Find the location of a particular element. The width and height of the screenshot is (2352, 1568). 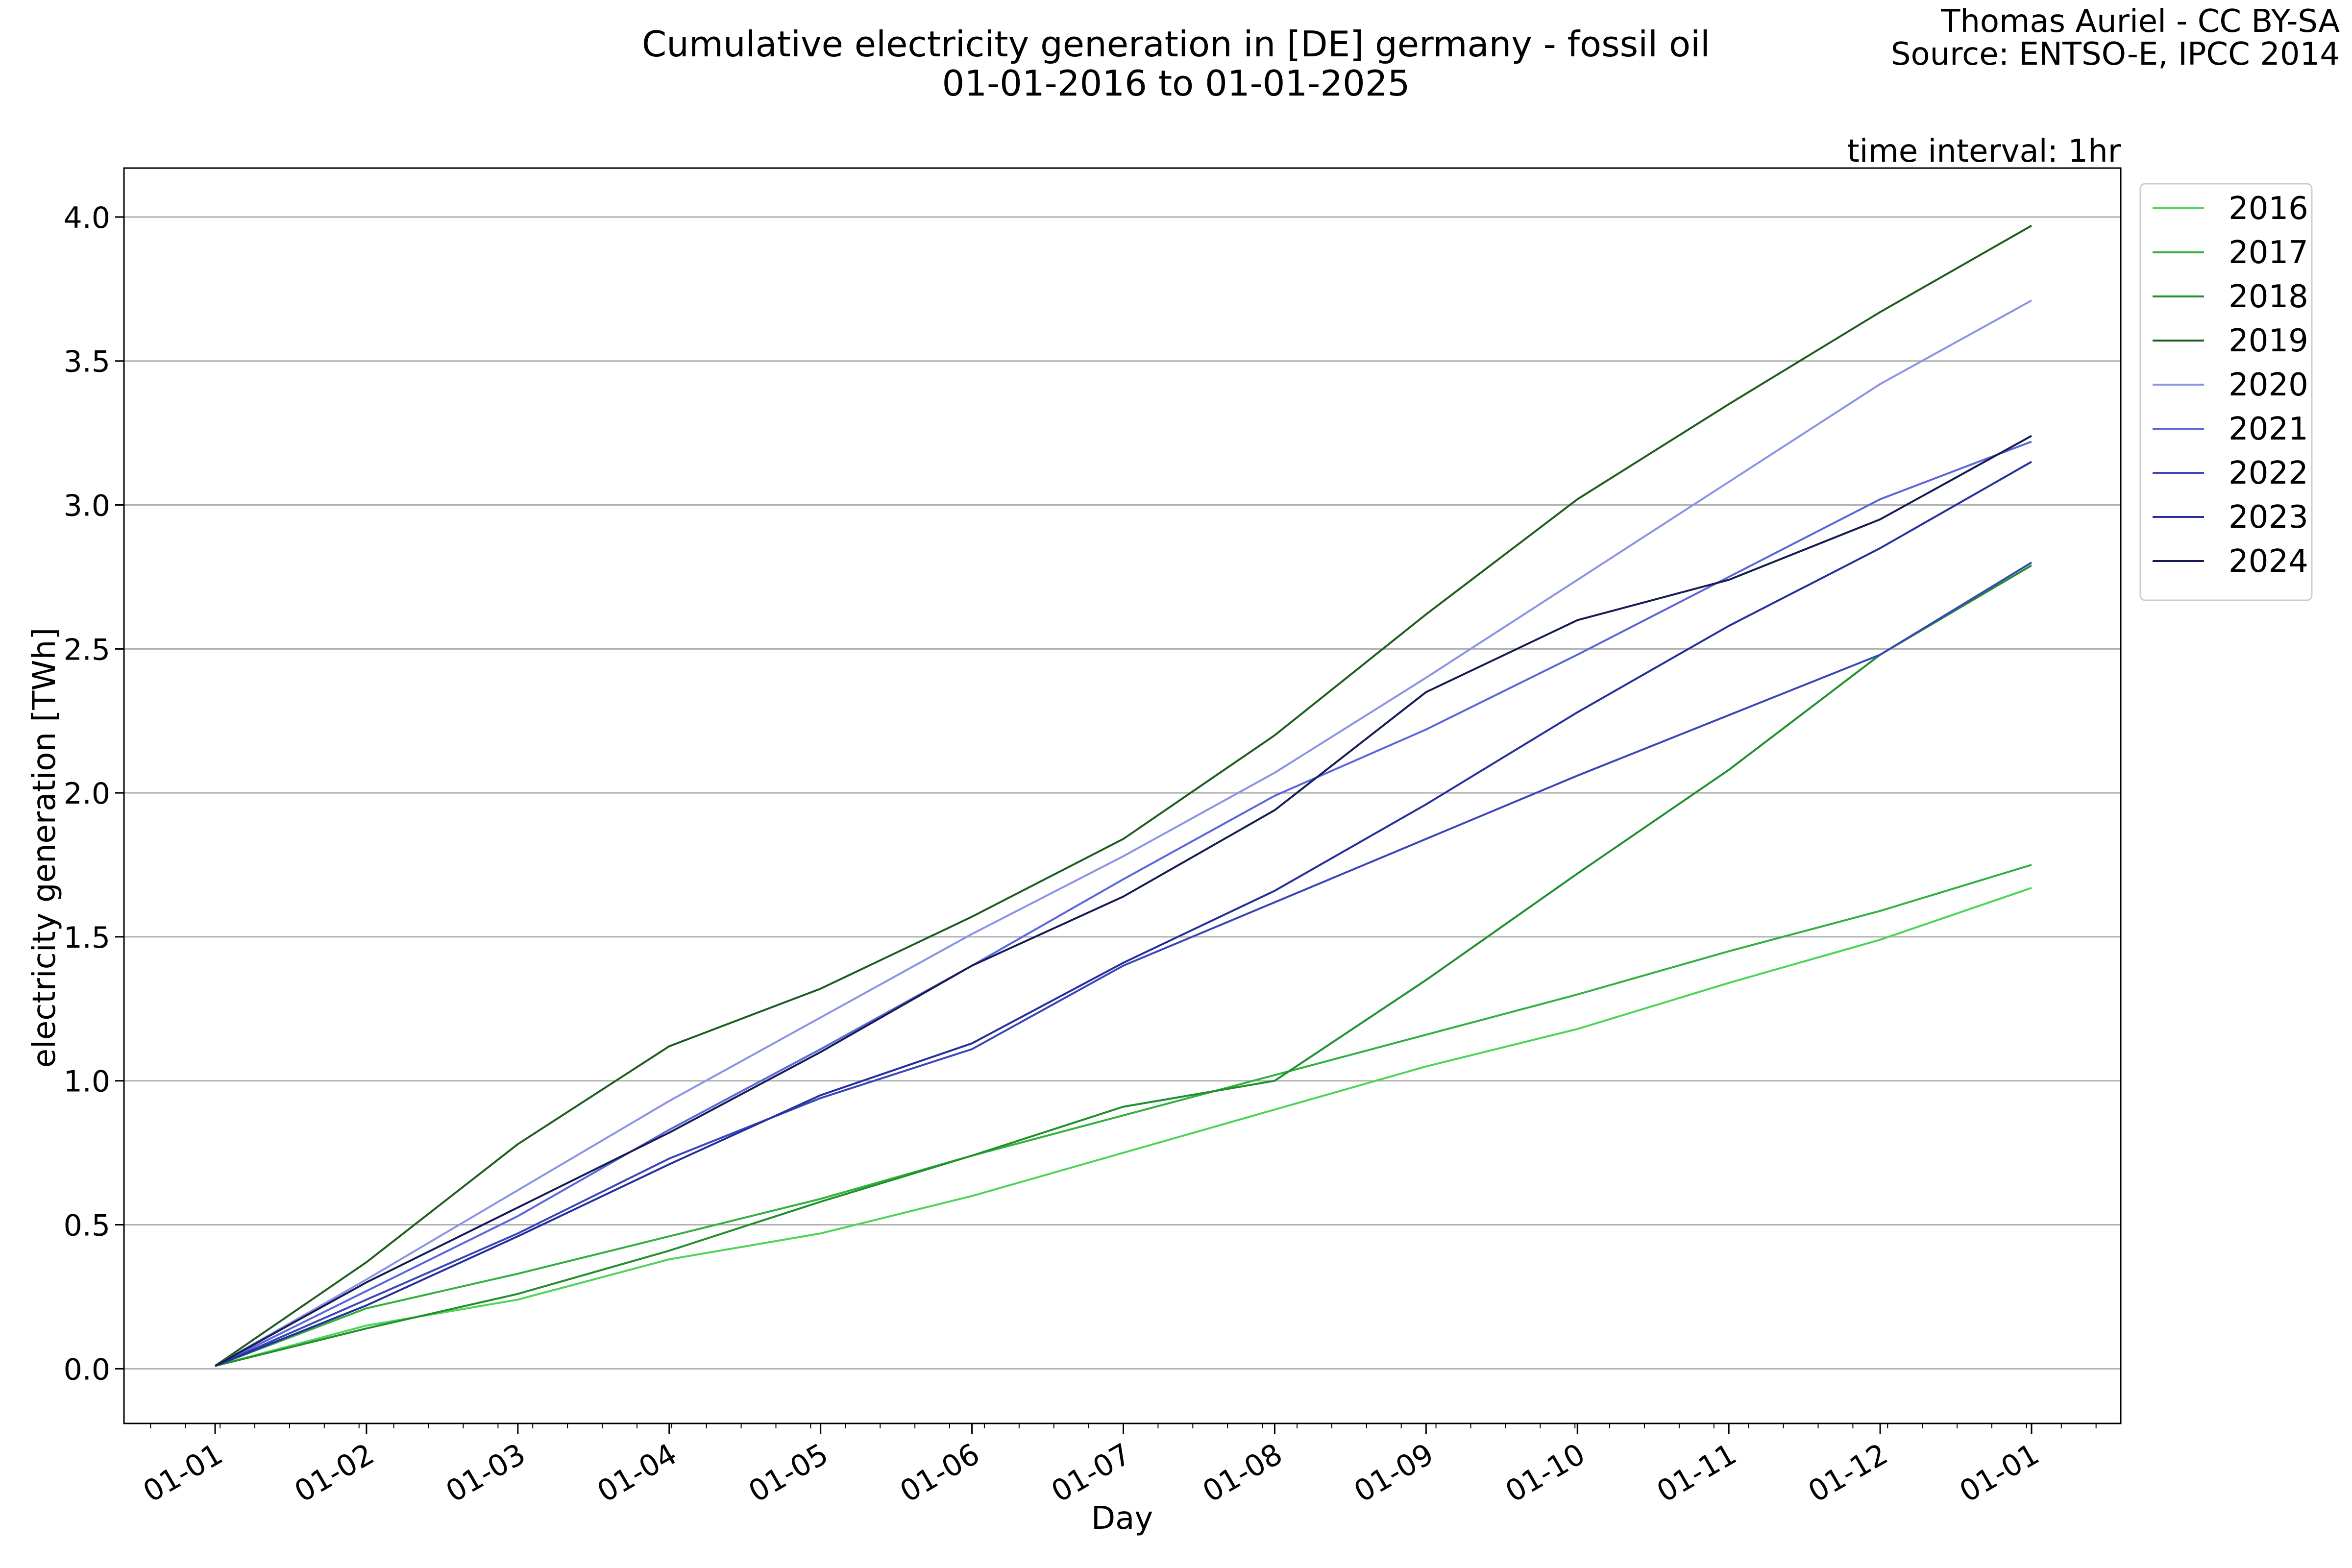

x-axis-label: Day is located at coordinates (1122, 1518).